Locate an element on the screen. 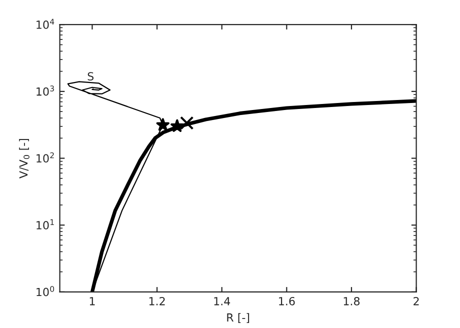  y-tick-label: 10$^{3}$ is located at coordinates (45, 91).